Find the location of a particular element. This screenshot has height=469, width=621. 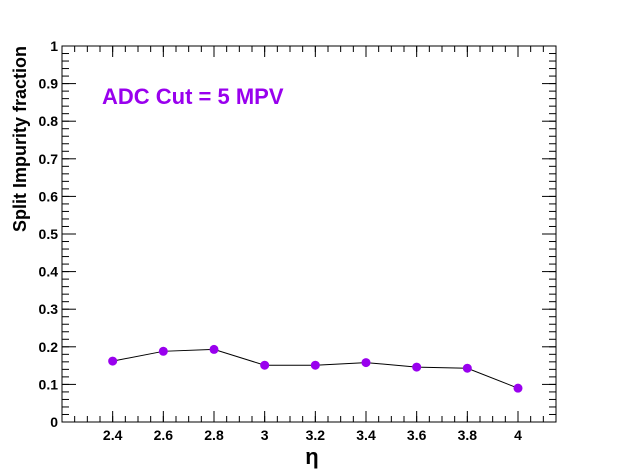

x-axis-label: η is located at coordinates (311, 456).